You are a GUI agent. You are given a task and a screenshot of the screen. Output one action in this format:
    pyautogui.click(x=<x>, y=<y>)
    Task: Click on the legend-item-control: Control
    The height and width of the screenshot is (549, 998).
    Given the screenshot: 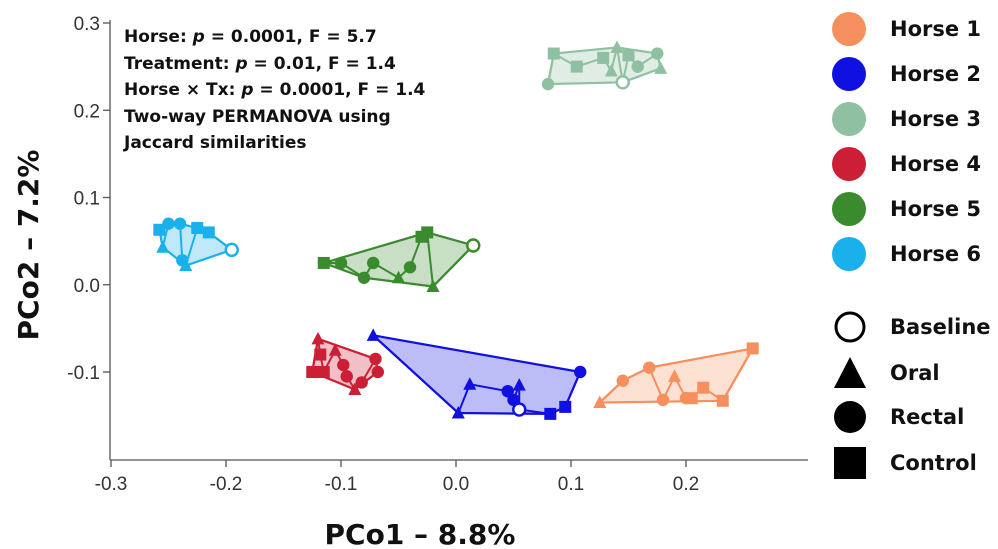 What is the action you would take?
    pyautogui.click(x=904, y=463)
    